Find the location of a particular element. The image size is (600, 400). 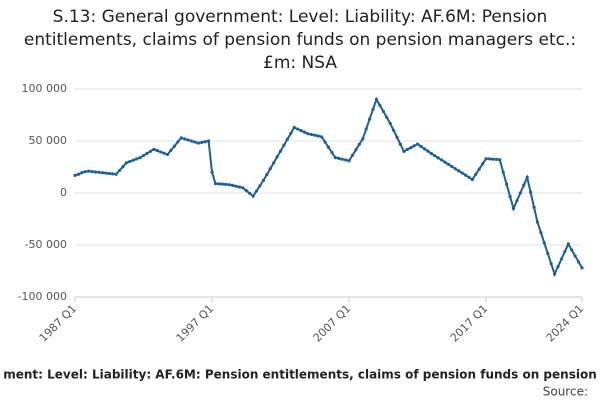

x-tick-label: 1987 Q1 is located at coordinates (58, 323).